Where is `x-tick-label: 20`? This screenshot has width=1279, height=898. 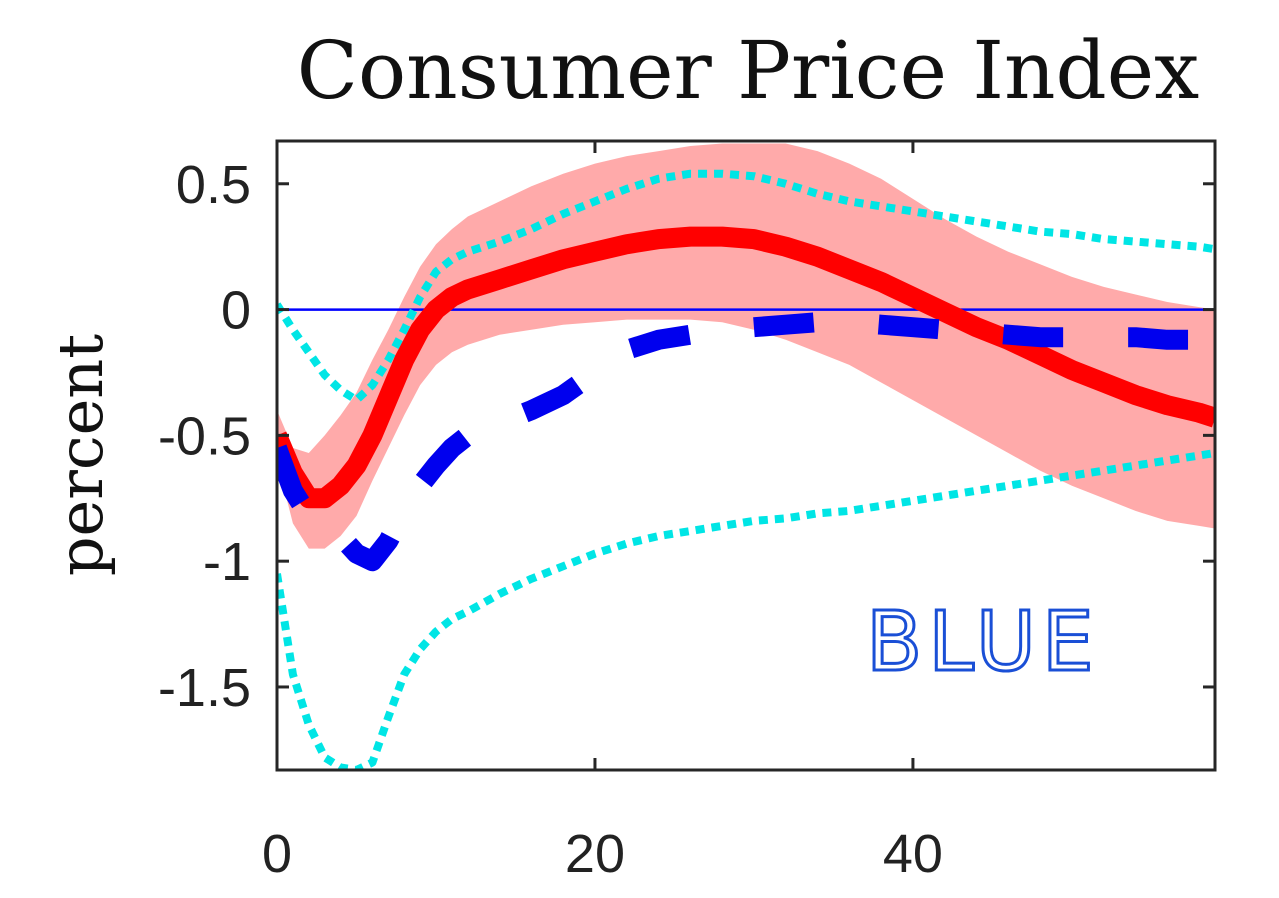
x-tick-label: 20 is located at coordinates (595, 854).